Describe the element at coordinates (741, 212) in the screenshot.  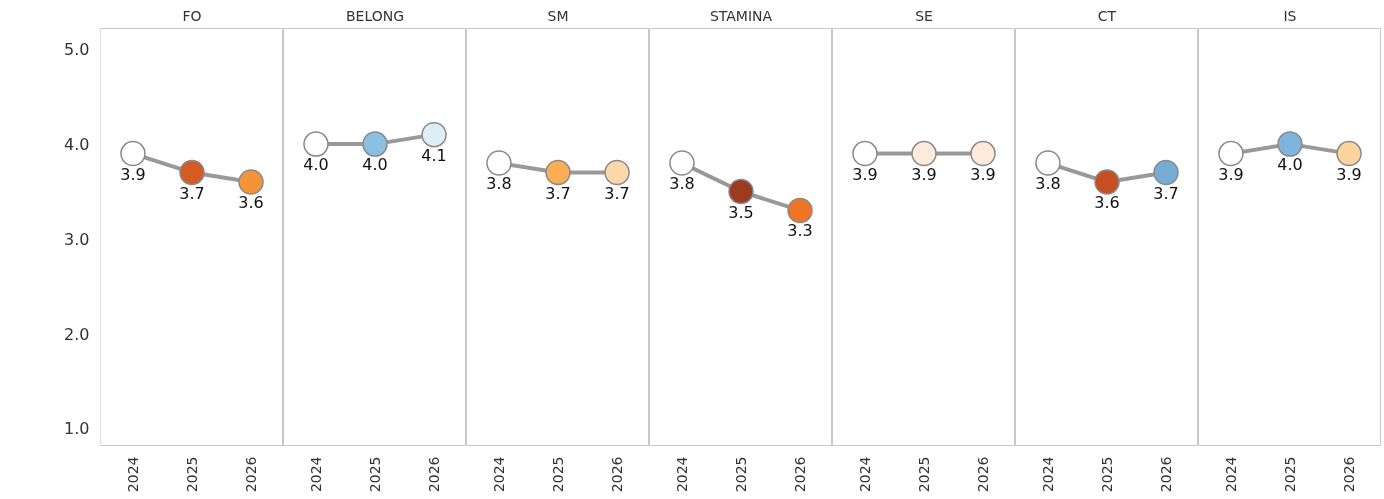
I see `data-label: 3.5` at that location.